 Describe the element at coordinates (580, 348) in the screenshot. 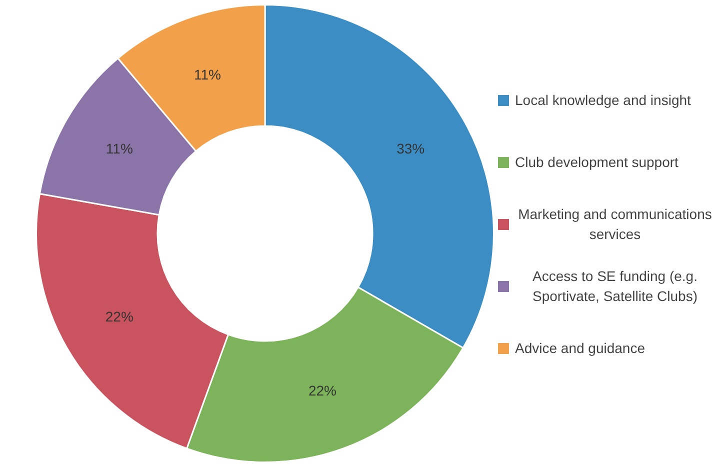

I see `legend-label: Advice and guidance` at that location.